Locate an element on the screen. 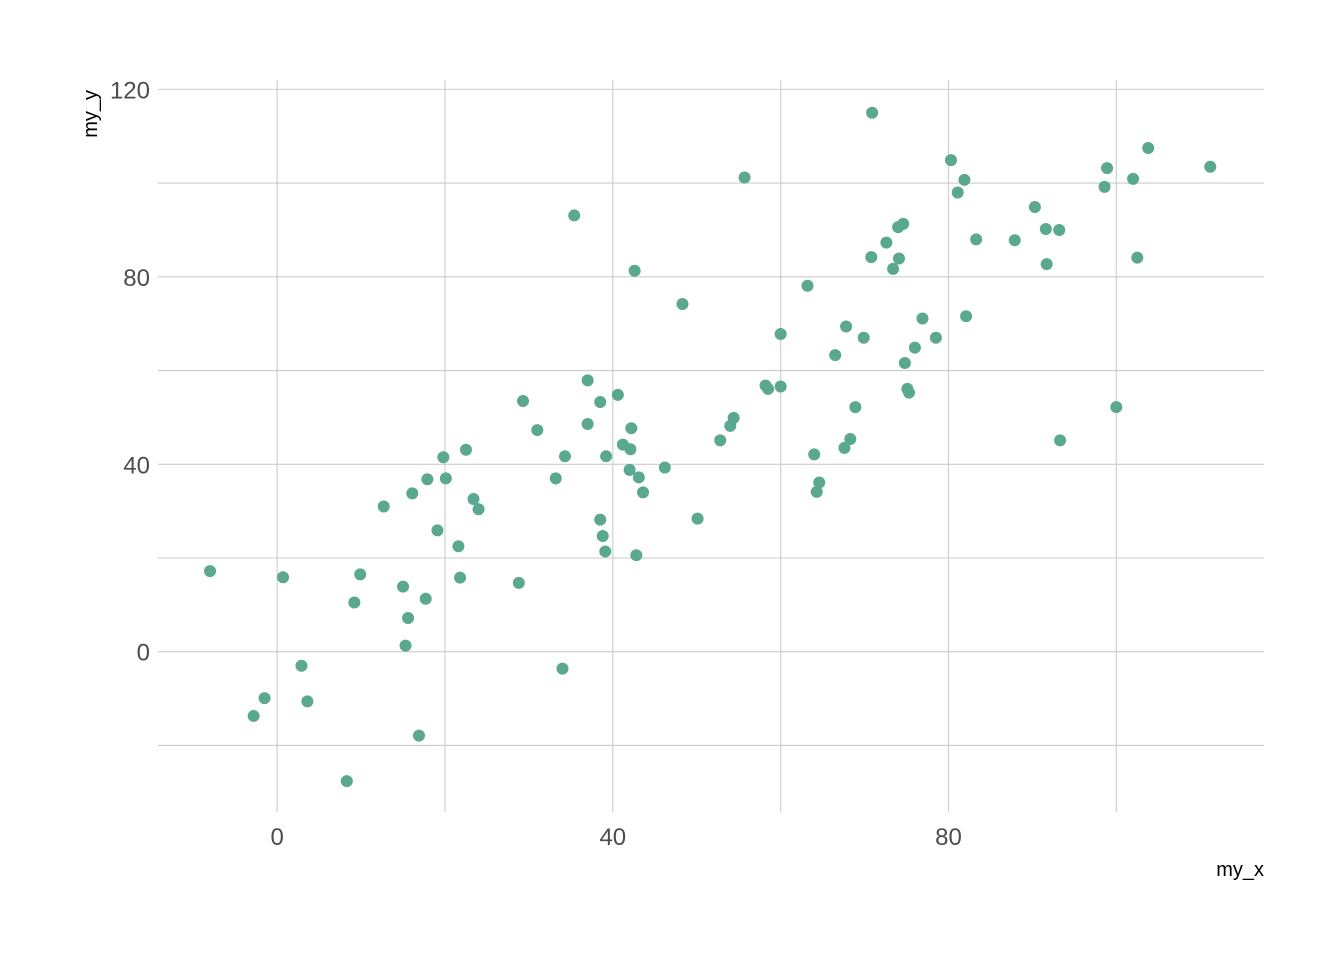 The image size is (1344, 960). x-axis-title: my_x is located at coordinates (1240, 870).